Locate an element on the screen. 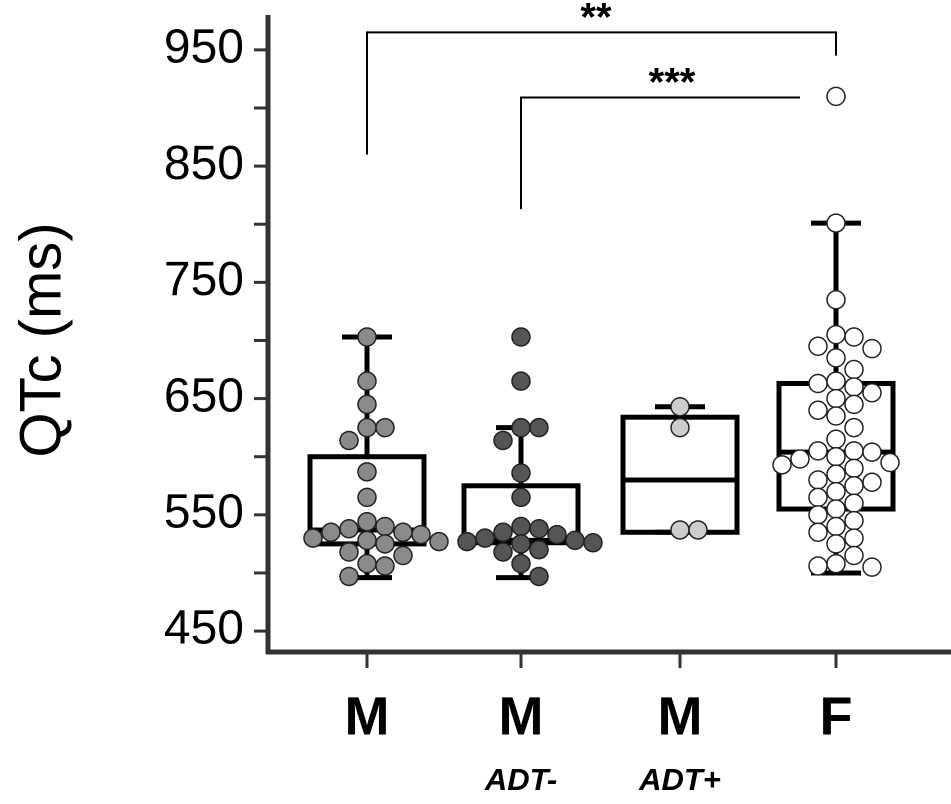 The height and width of the screenshot is (804, 951). x-tick-sublabel: ADT- is located at coordinates (520, 779).